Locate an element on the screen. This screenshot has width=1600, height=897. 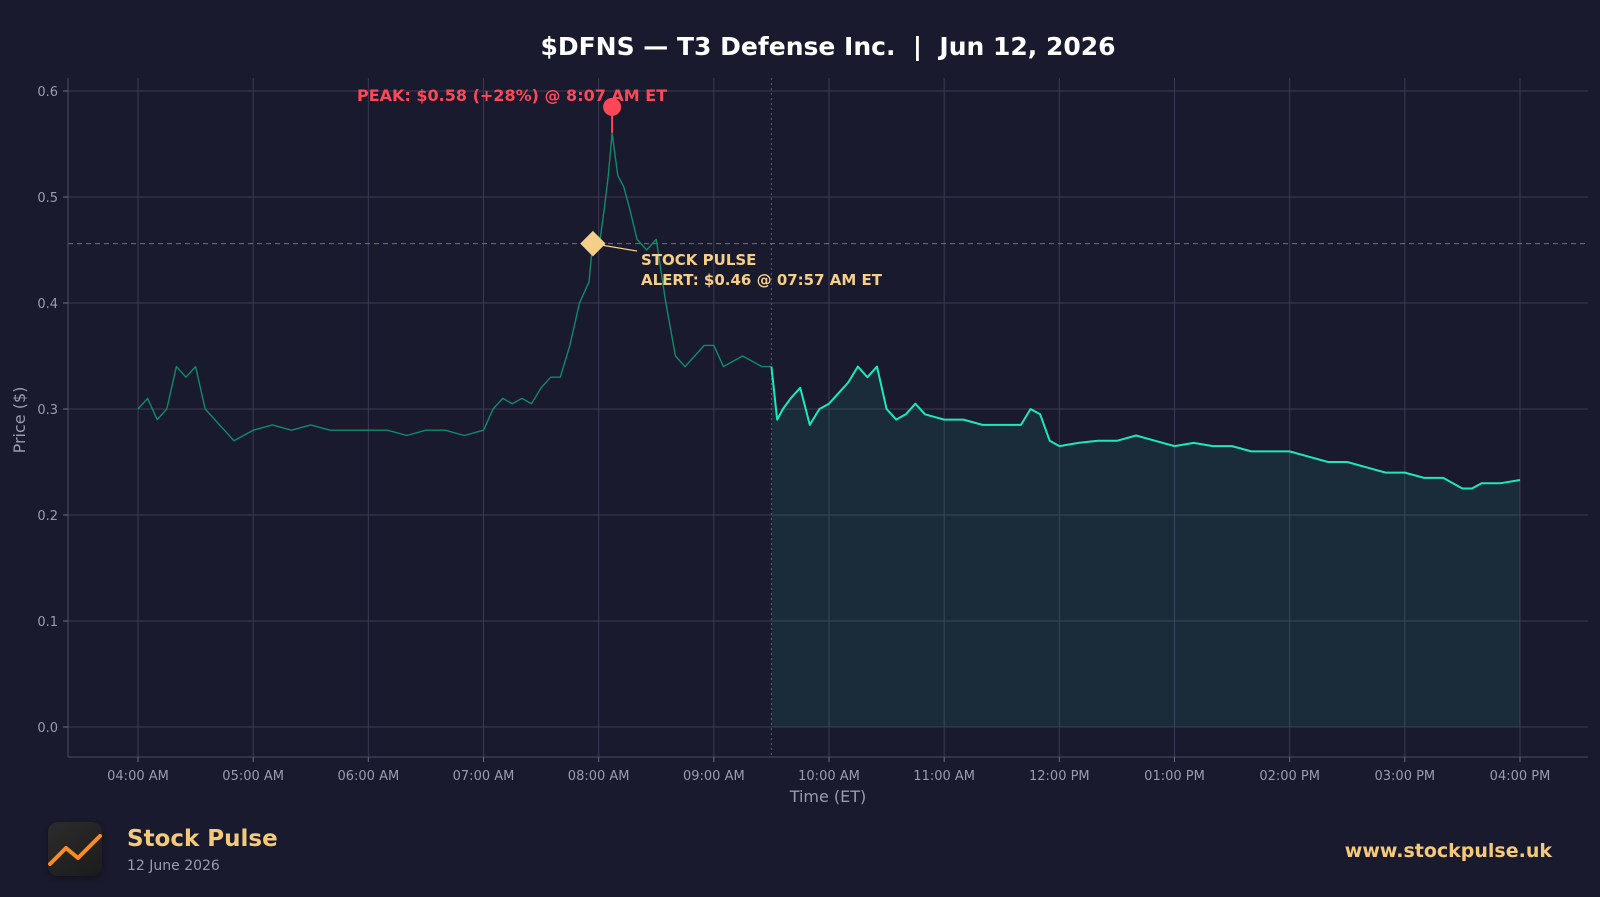
x-tick-label: 09:00 AM is located at coordinates (714, 776).